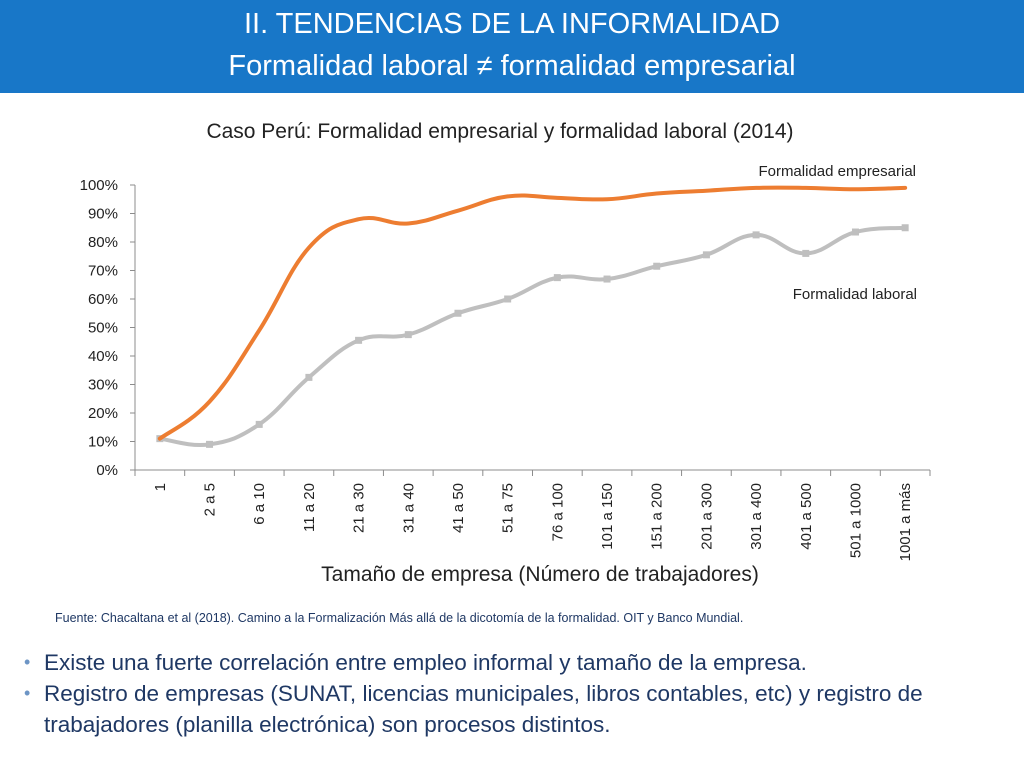 This screenshot has width=1024, height=768. Describe the element at coordinates (210, 499) in the screenshot. I see `x-tick-label: 2 a 5` at that location.